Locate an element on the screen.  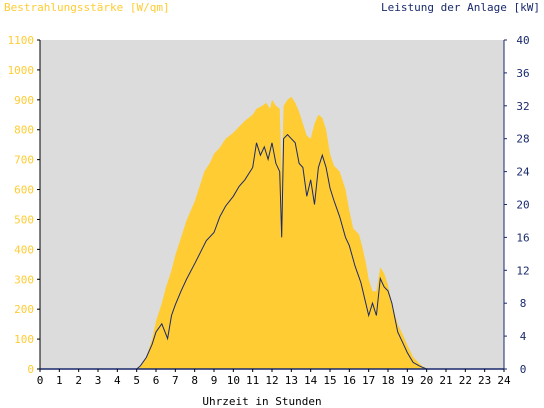
x-tick-label: 14 is located at coordinates (311, 380).